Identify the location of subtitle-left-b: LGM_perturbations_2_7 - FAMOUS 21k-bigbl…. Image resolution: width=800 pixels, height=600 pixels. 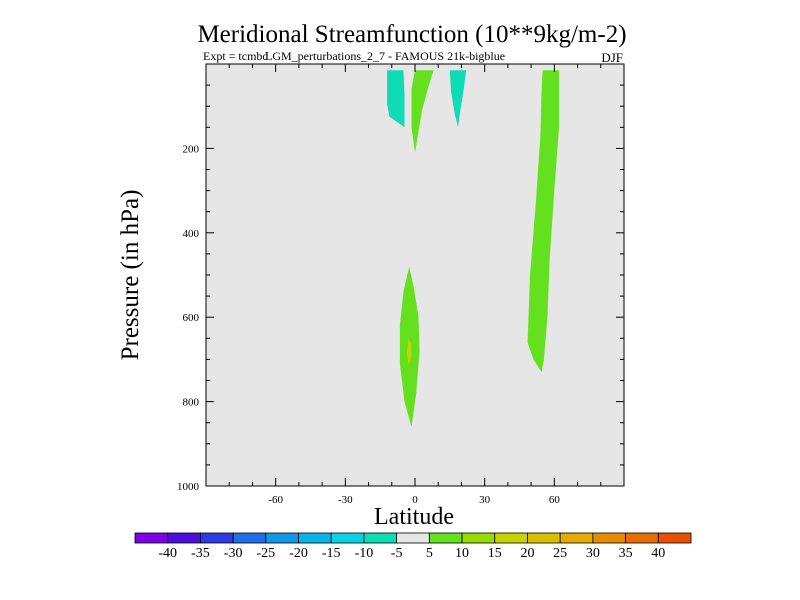
(385, 56).